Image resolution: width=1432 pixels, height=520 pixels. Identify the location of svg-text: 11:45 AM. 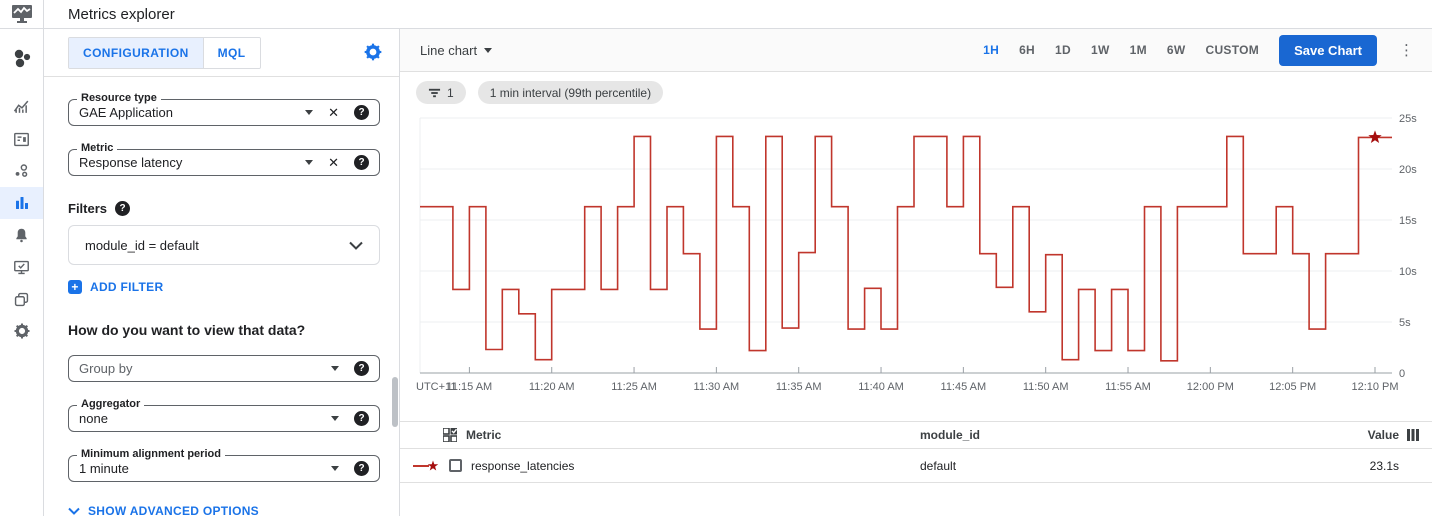
(964, 387).